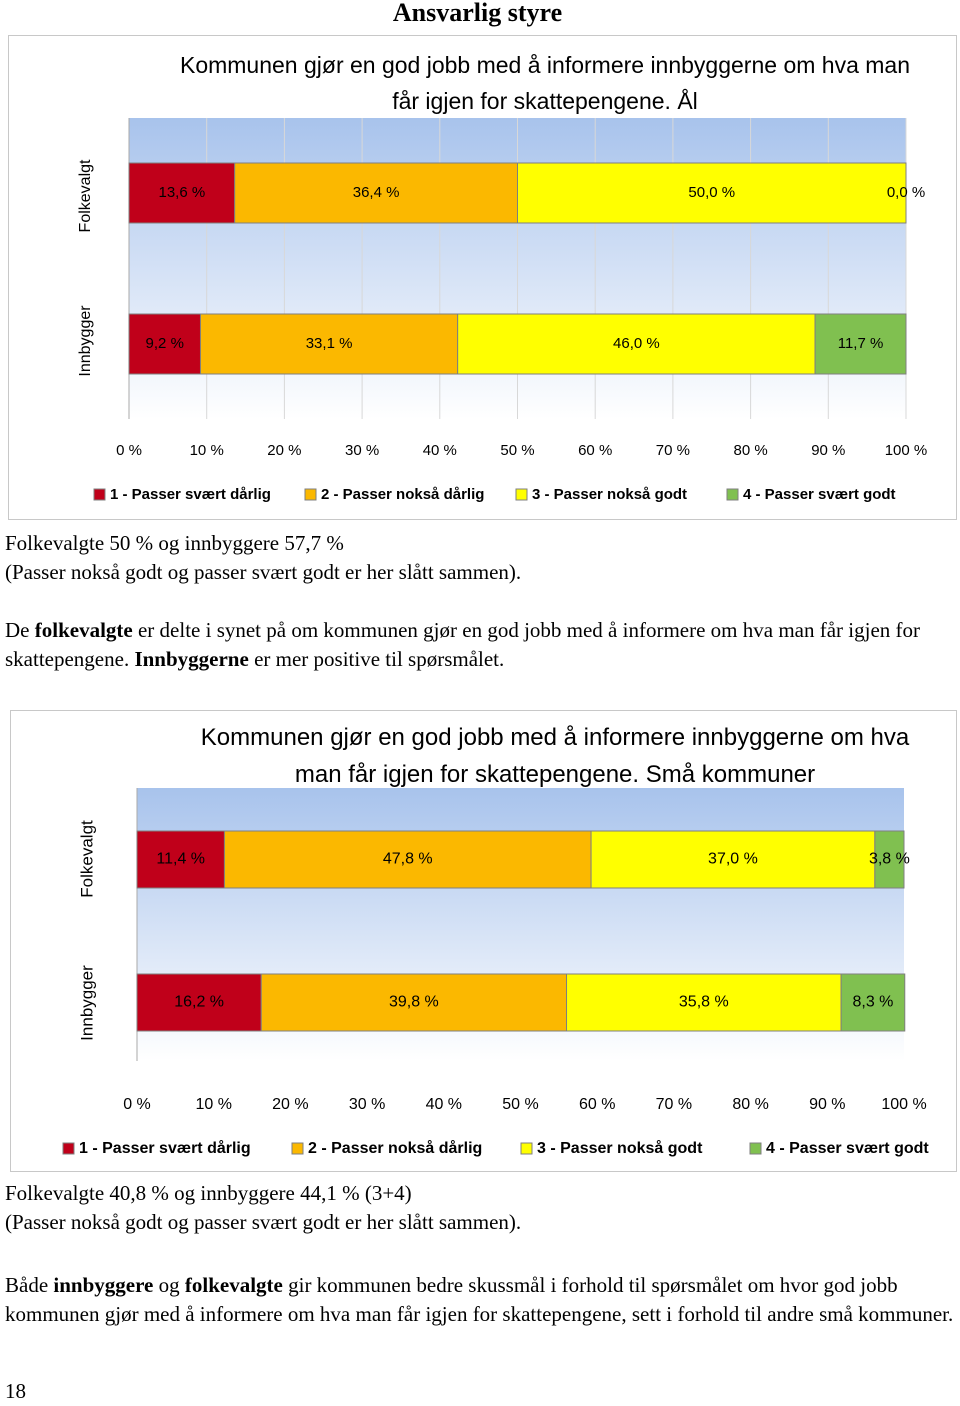  I want to click on value-label: 47,8 %, so click(408, 859).